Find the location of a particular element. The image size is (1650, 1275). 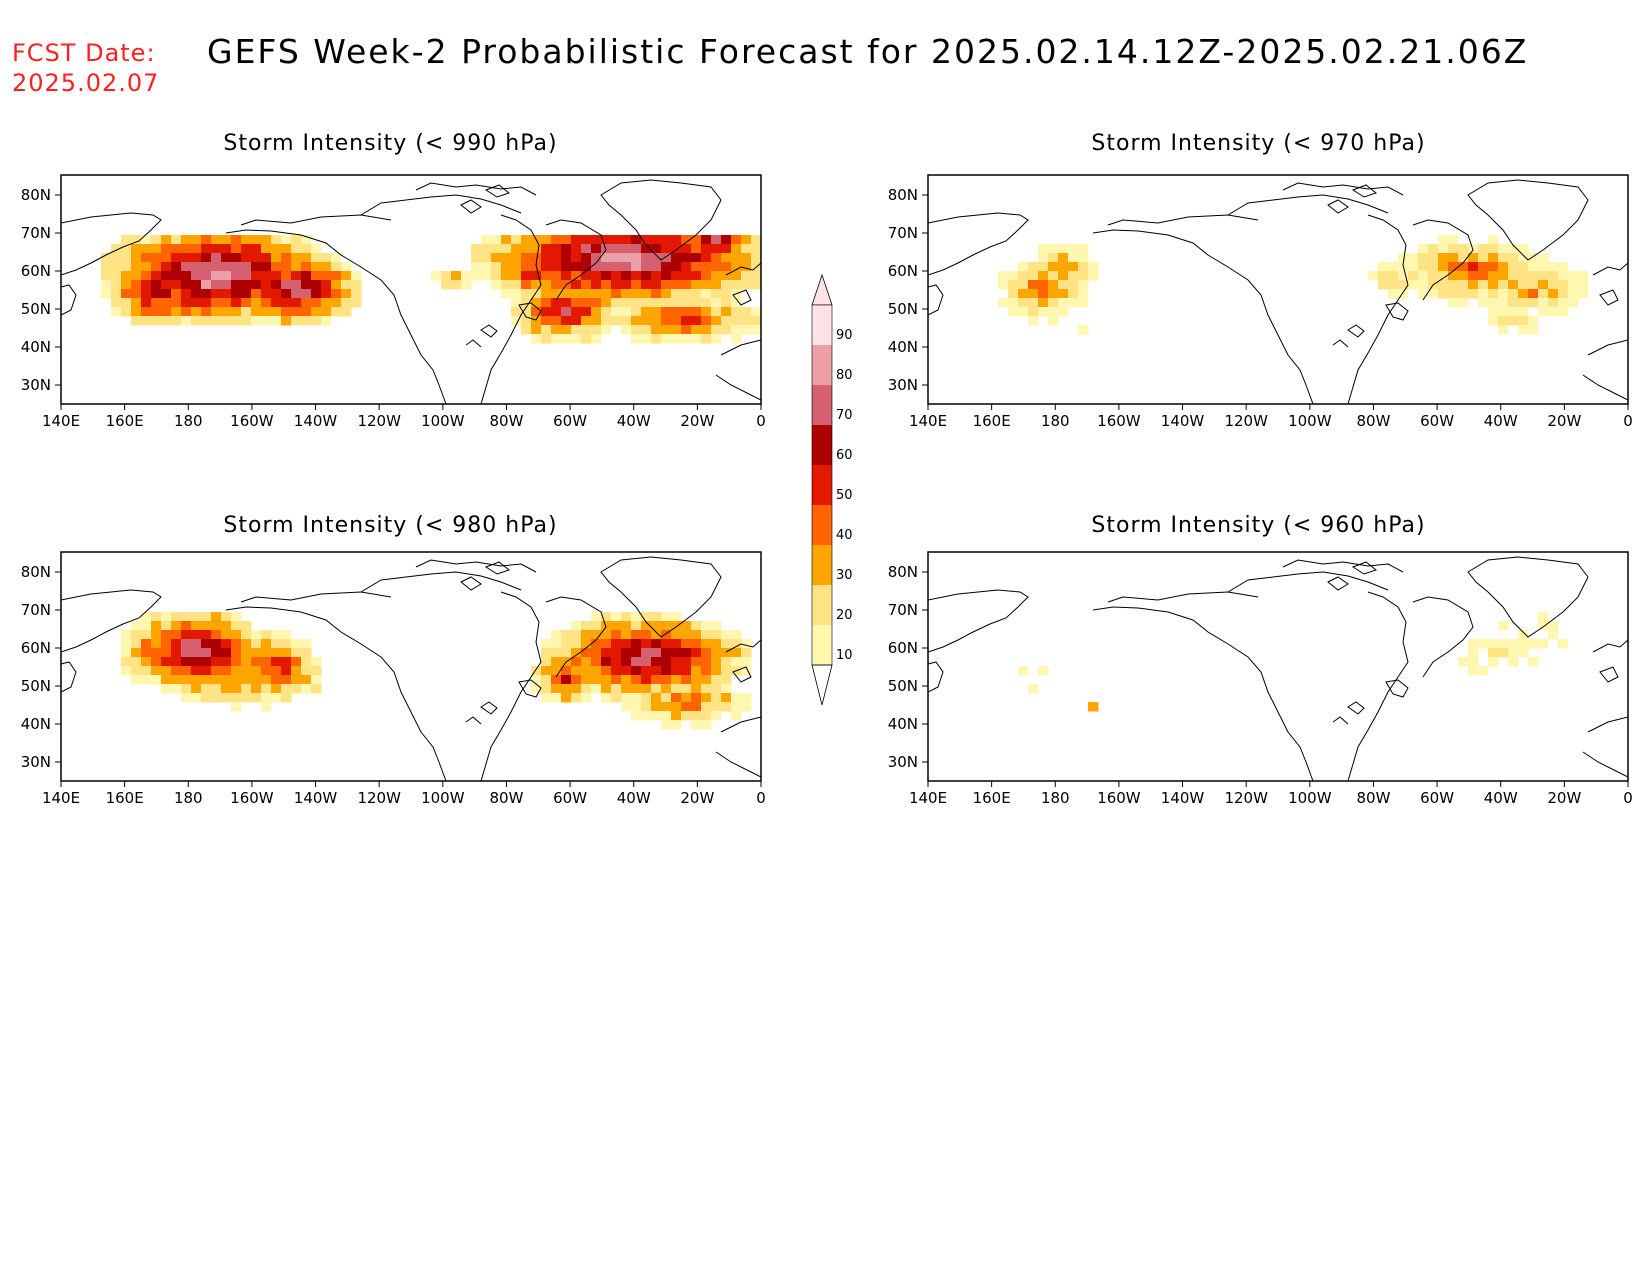

panel-title-990: Storm Intensity (< 990 hPa) is located at coordinates (390, 143).